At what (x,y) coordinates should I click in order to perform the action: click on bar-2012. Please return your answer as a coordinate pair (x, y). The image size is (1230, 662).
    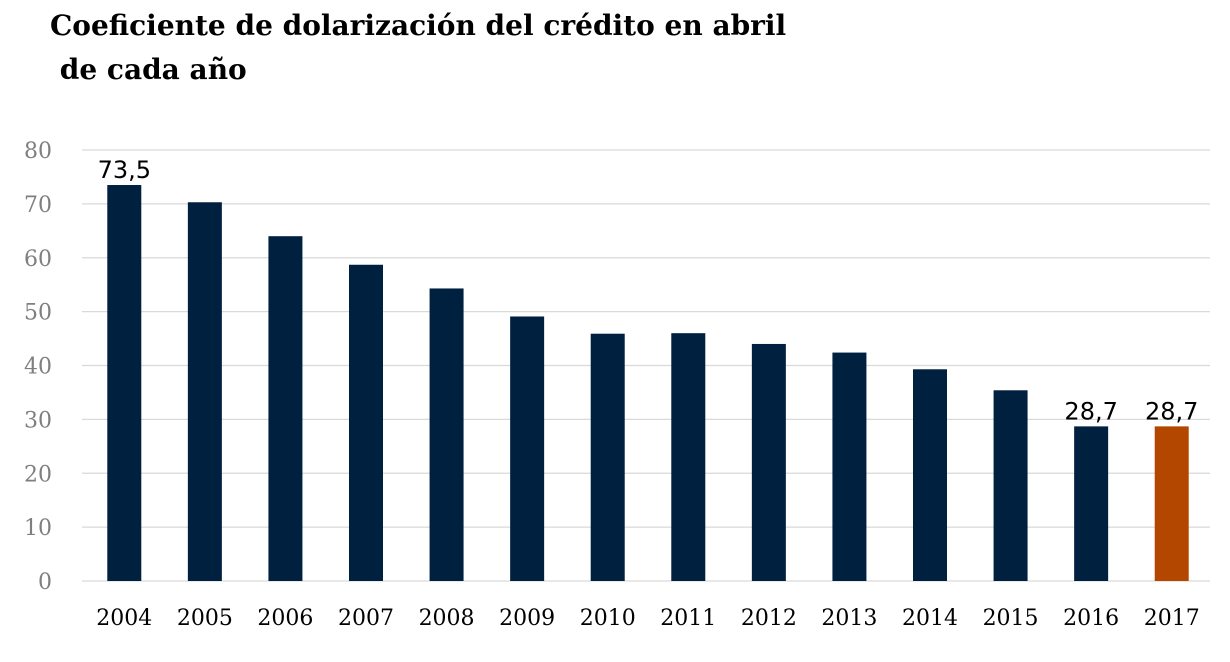
    Looking at the image, I should click on (768, 462).